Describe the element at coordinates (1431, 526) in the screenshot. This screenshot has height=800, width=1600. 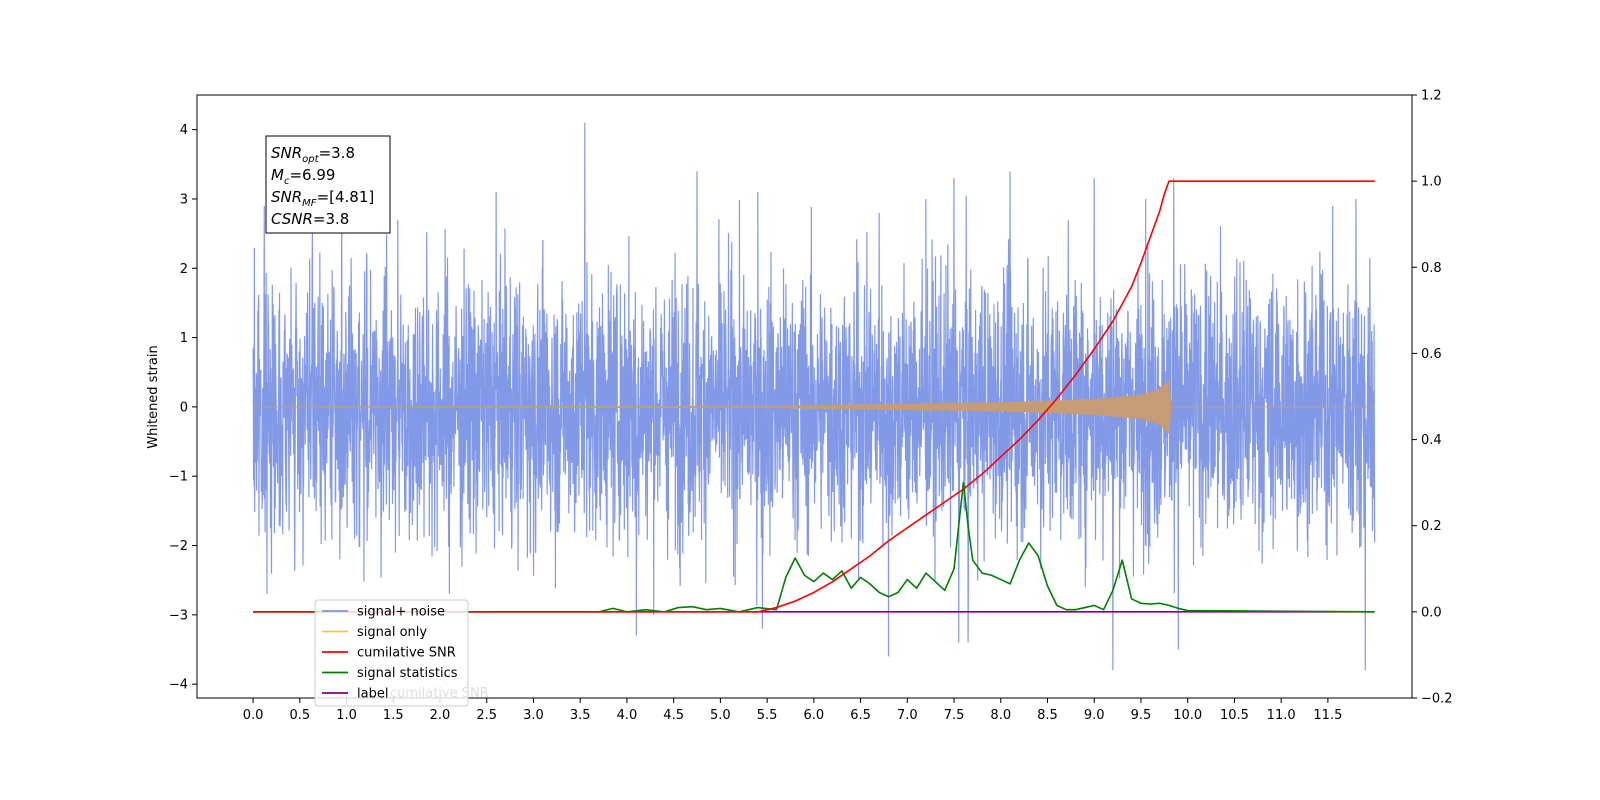
I see `y2-tick-label: 0.2` at that location.